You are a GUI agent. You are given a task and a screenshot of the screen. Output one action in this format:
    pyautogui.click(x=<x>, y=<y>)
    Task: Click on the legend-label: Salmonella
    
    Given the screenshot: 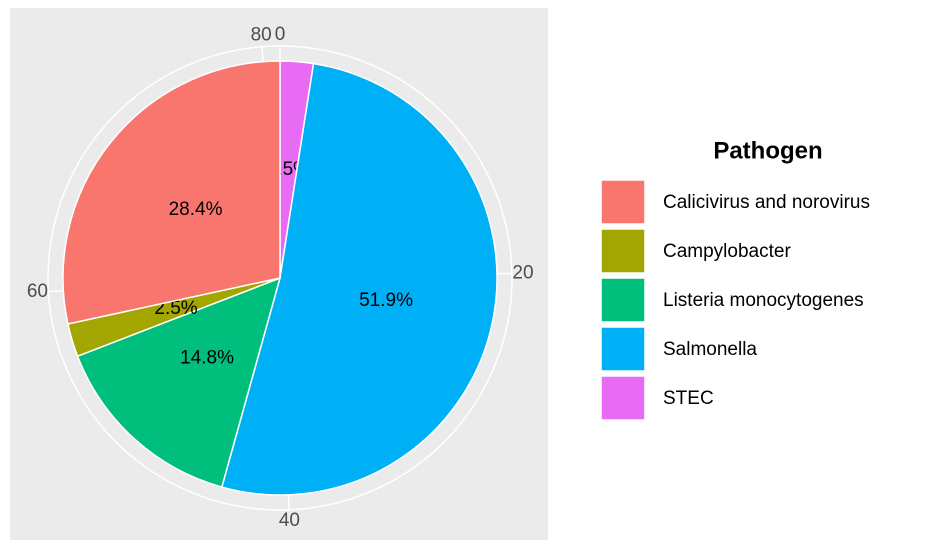 What is the action you would take?
    pyautogui.click(x=710, y=349)
    